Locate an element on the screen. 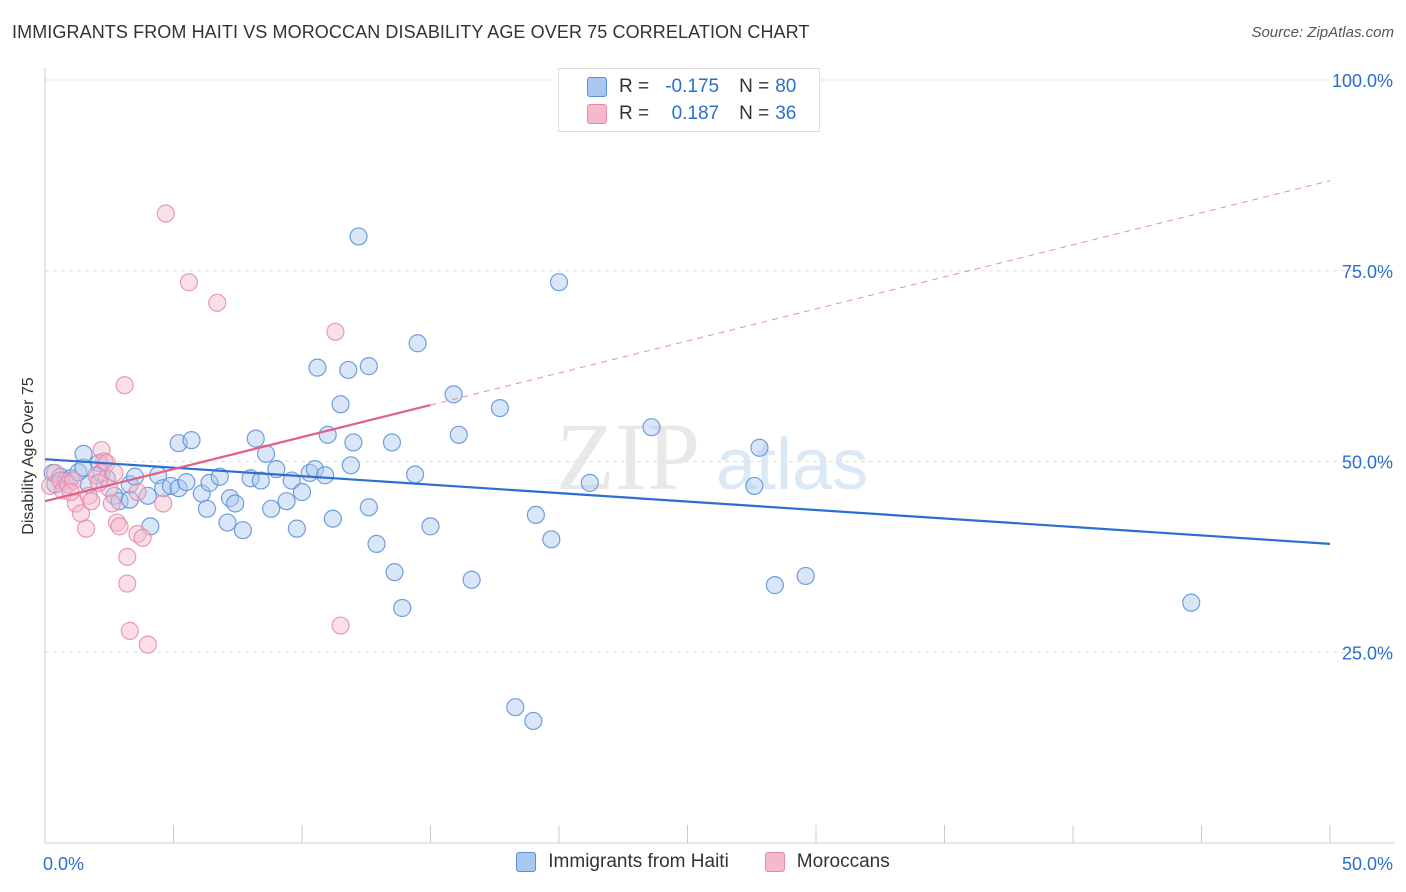 The width and height of the screenshot is (1406, 892). y-tick-labels: 100.0% 75.0% 50.0% 25.0% is located at coordinates (1362, 367).